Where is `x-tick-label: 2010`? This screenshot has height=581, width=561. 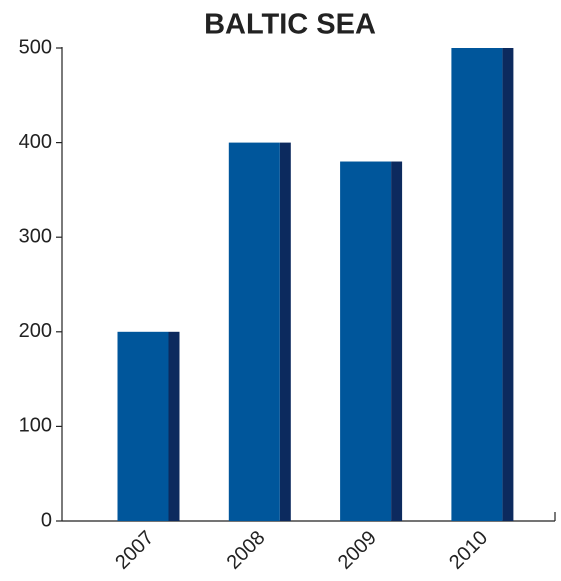
x-tick-label: 2010 is located at coordinates (468, 550).